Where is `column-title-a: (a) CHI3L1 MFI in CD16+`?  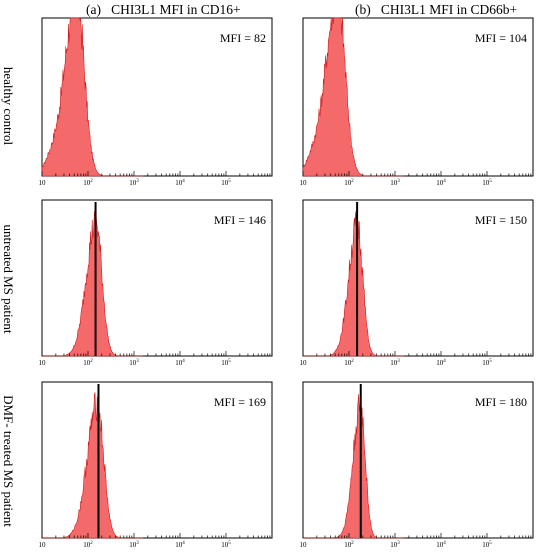
column-title-a: (a) CHI3L1 MFI in CD16+ is located at coordinates (163, 10).